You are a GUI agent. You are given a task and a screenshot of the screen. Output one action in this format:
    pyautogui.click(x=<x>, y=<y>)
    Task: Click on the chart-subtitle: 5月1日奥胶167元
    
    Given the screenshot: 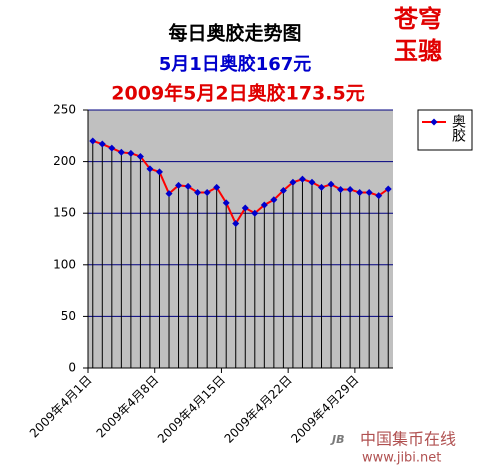 What is the action you would take?
    pyautogui.click(x=235, y=64)
    